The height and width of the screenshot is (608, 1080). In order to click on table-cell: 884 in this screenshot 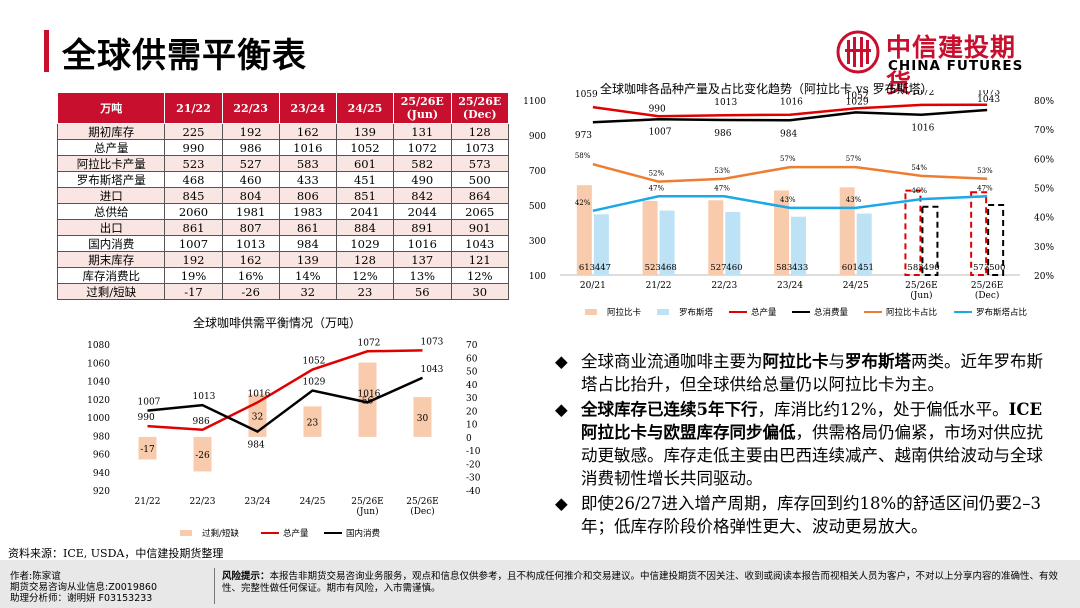, I will do `click(365, 227)`.